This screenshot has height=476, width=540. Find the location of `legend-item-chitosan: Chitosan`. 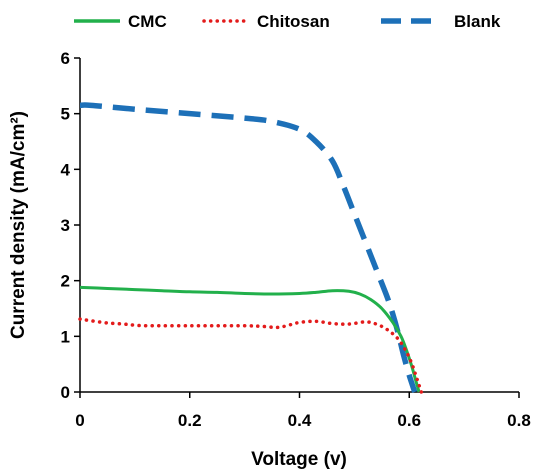

legend-item-chitosan: Chitosan is located at coordinates (266, 21).